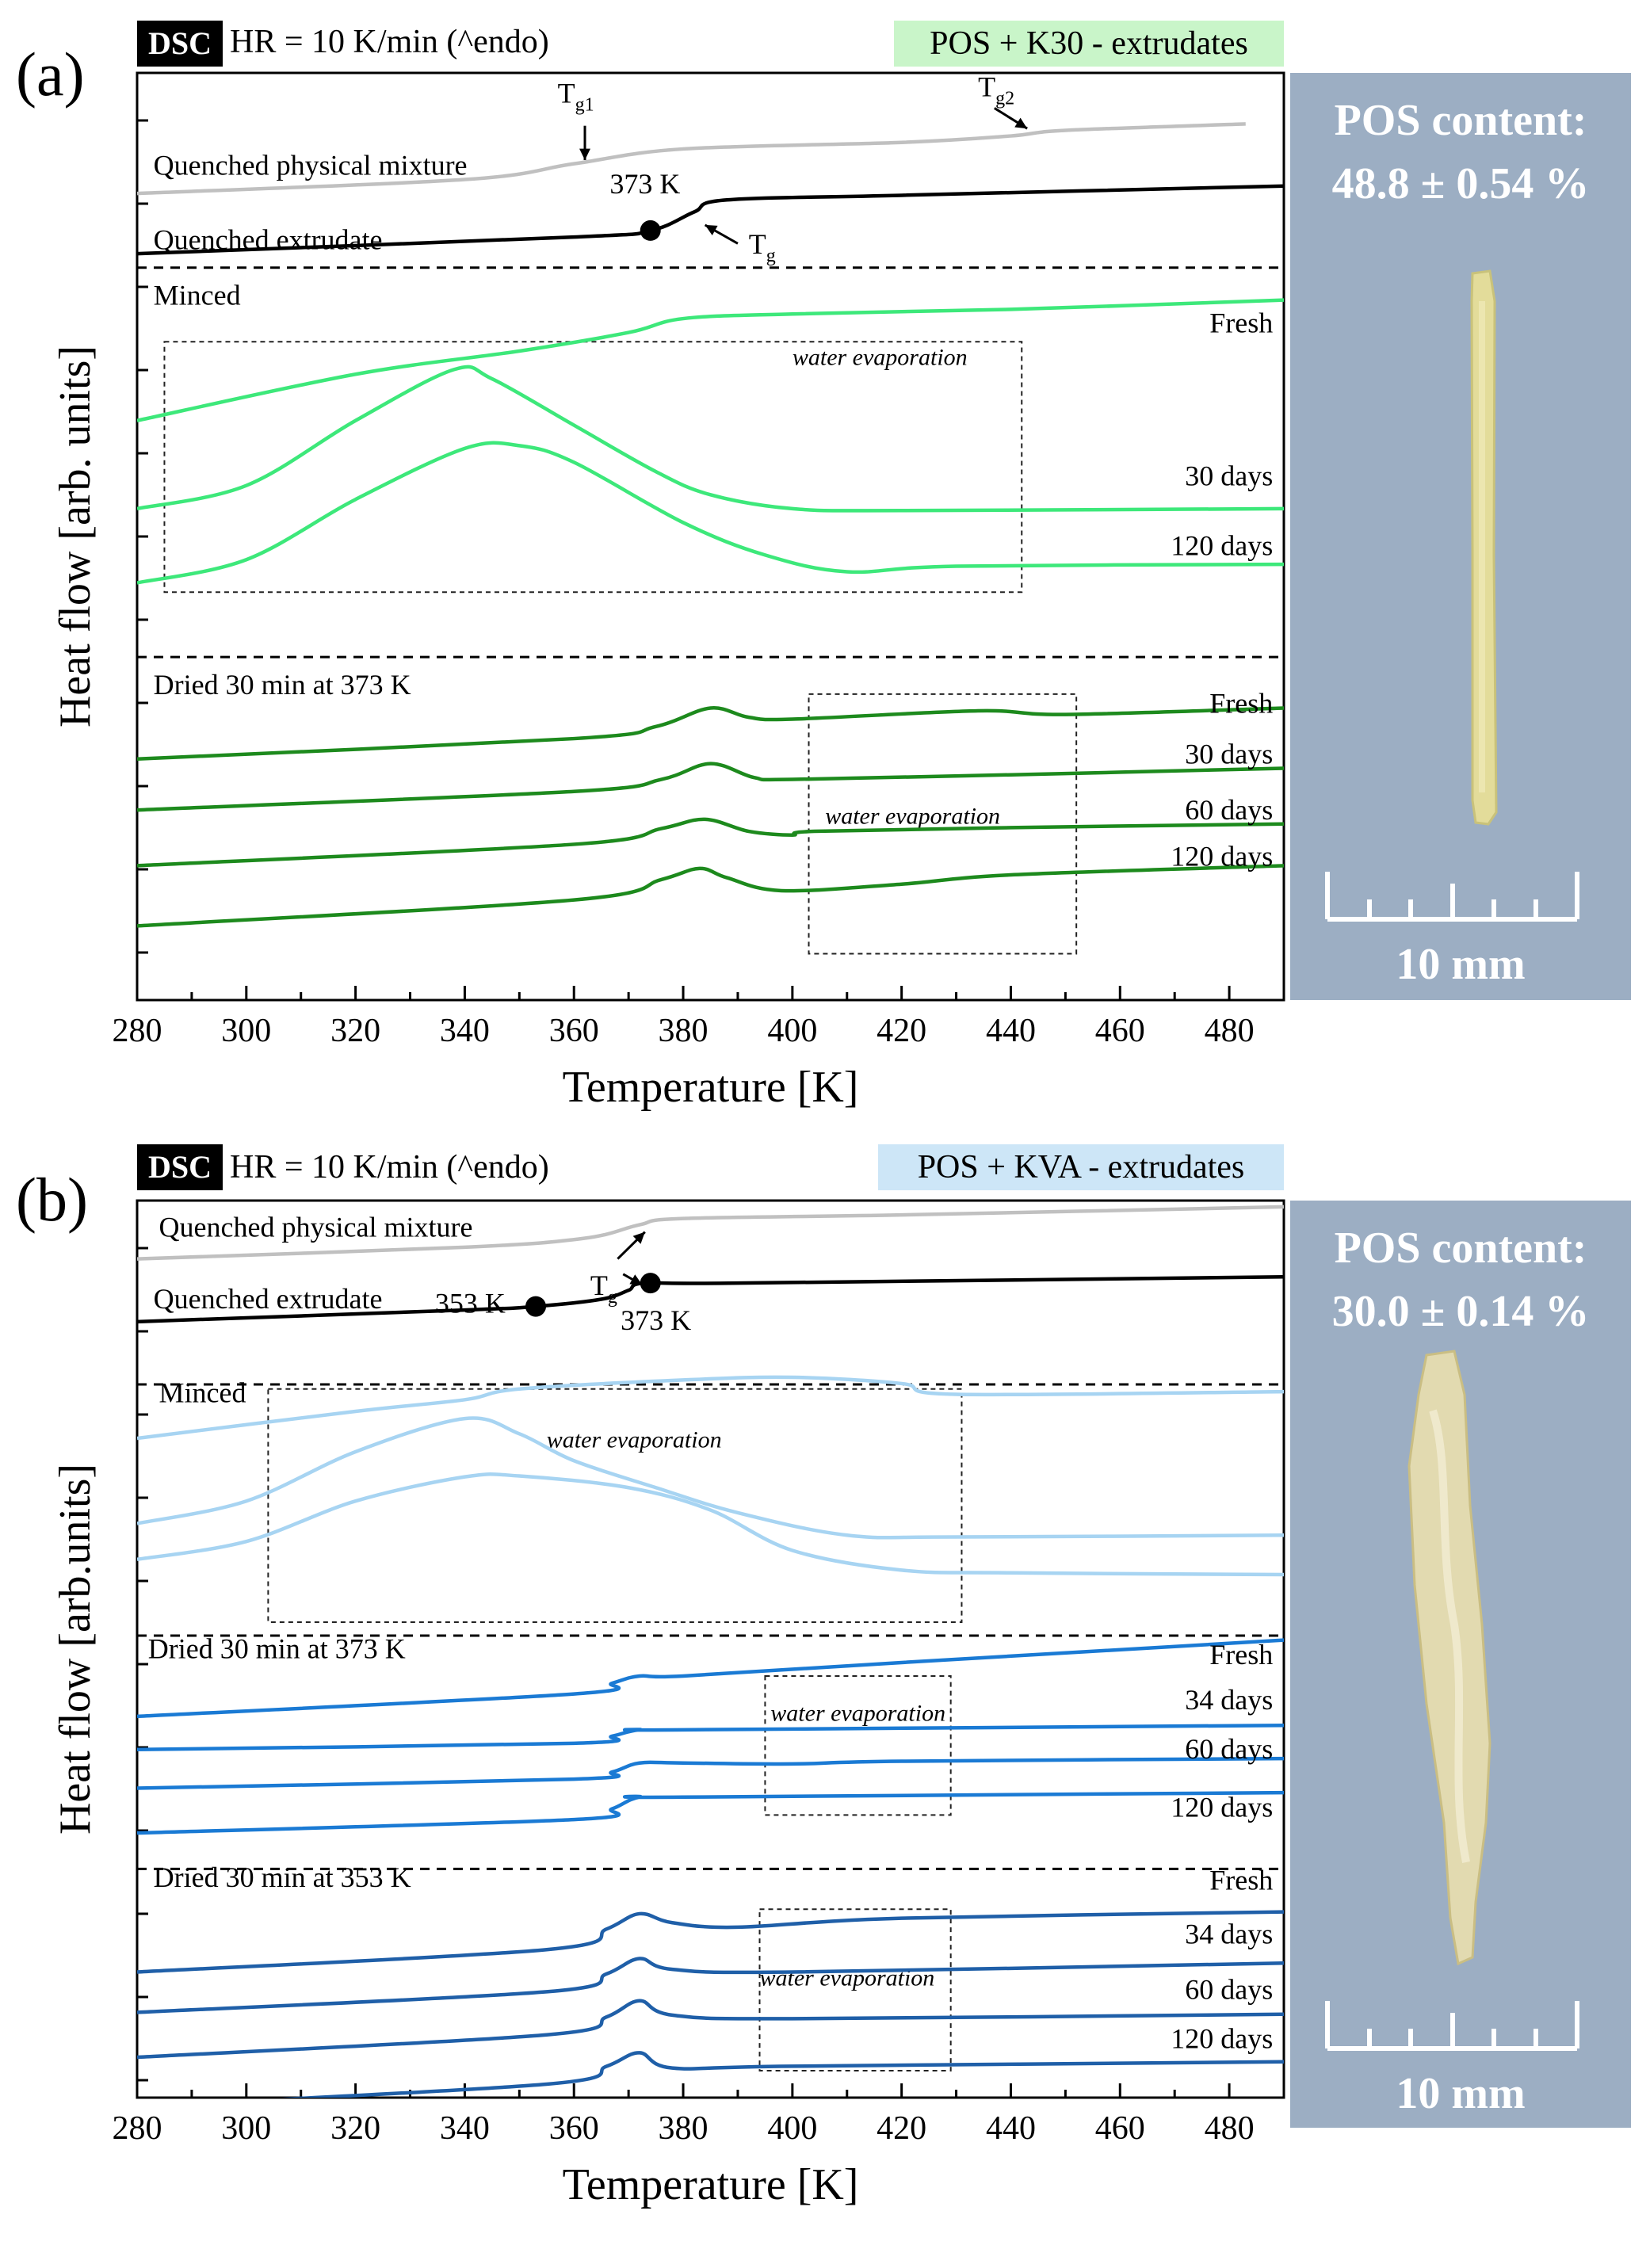 This screenshot has width=1650, height=2268. What do you see at coordinates (282, 1877) in the screenshot?
I see `group-label: Dried 30 min at 353 K` at bounding box center [282, 1877].